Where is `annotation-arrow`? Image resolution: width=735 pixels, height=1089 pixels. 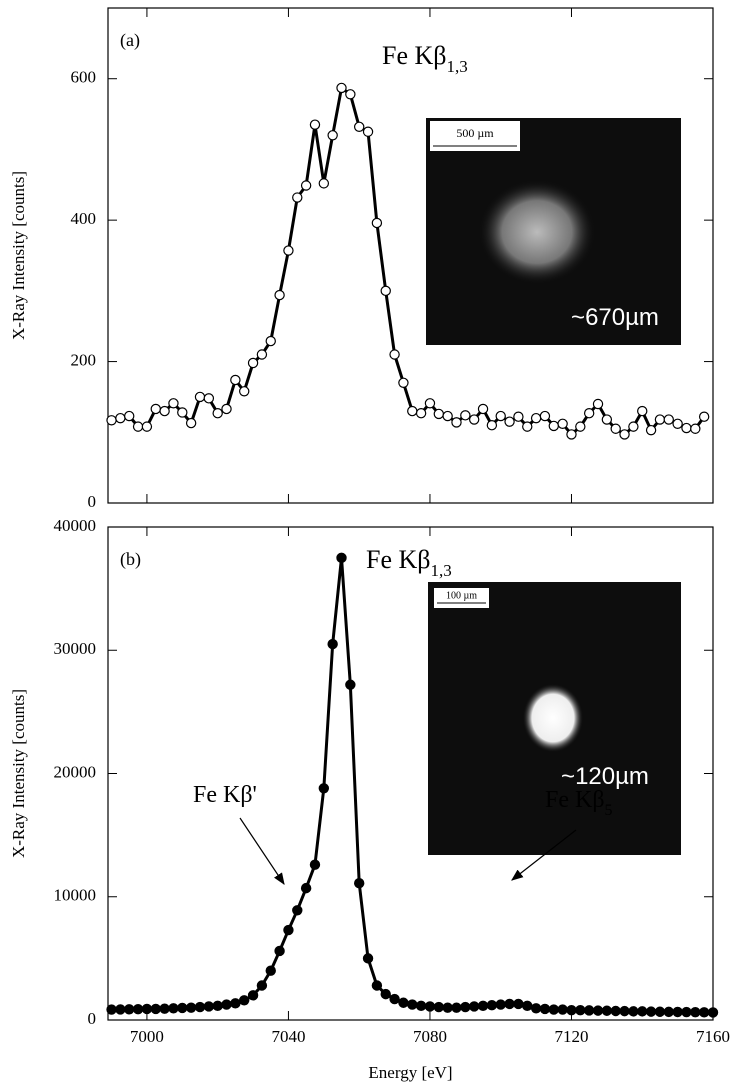 annotation-arrow is located at coordinates (262, 851).